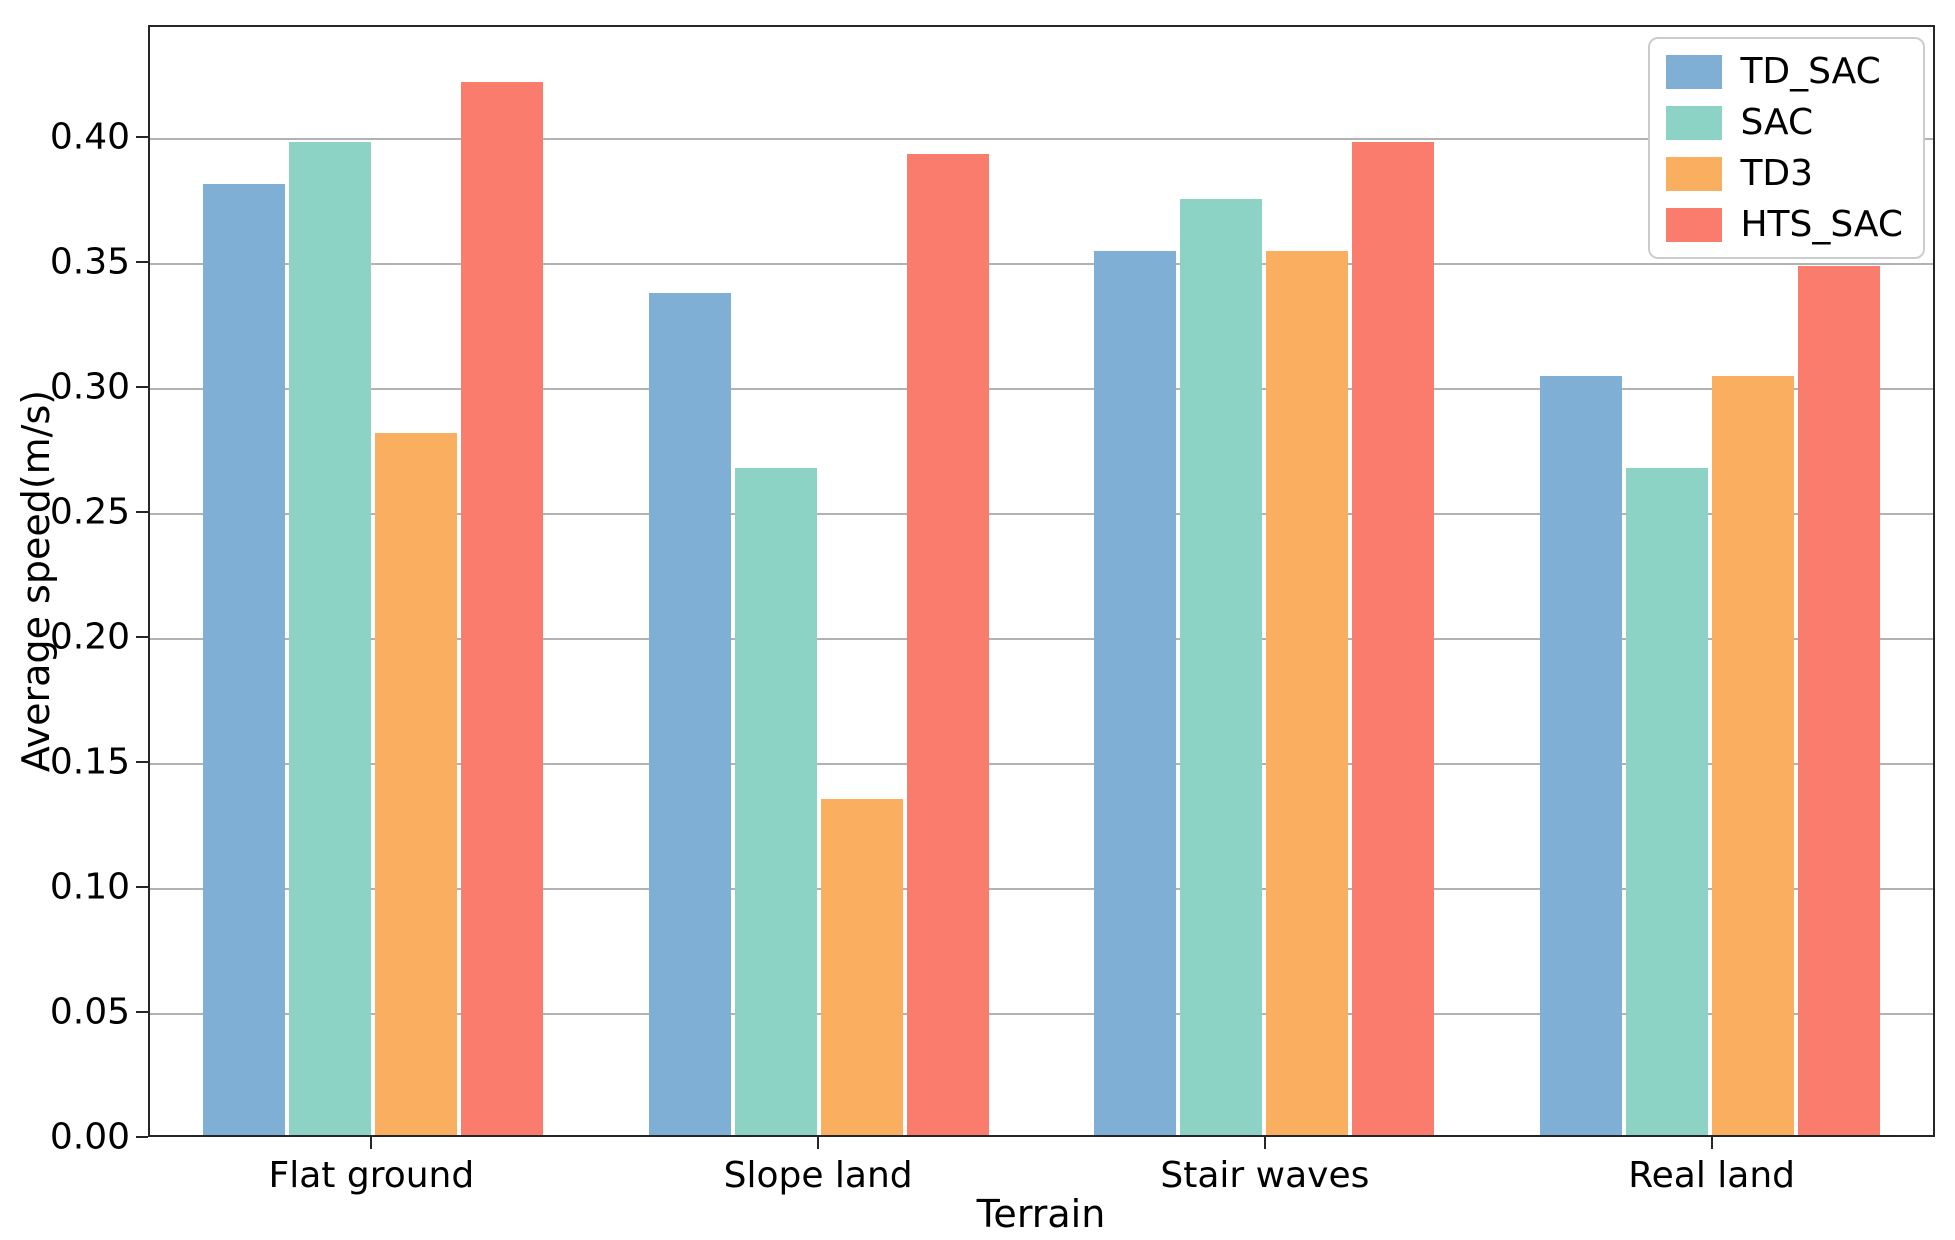  What do you see at coordinates (1694, 71) in the screenshot?
I see `legend-swatch-TD_SAC` at bounding box center [1694, 71].